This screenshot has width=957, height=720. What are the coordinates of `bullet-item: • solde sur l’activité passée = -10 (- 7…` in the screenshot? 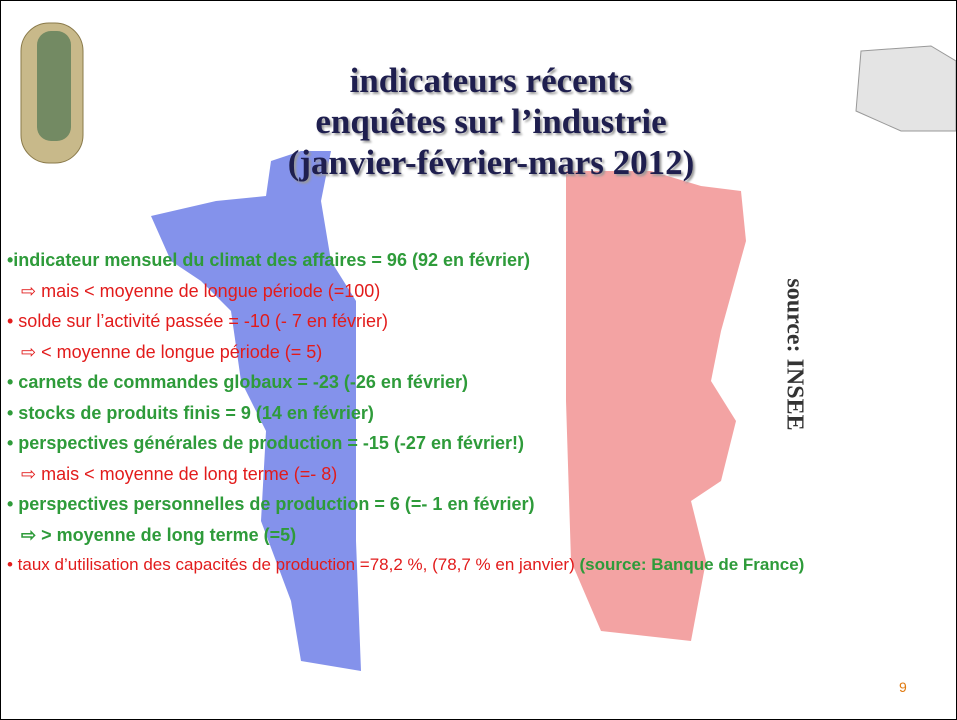 It's located at (197, 321).